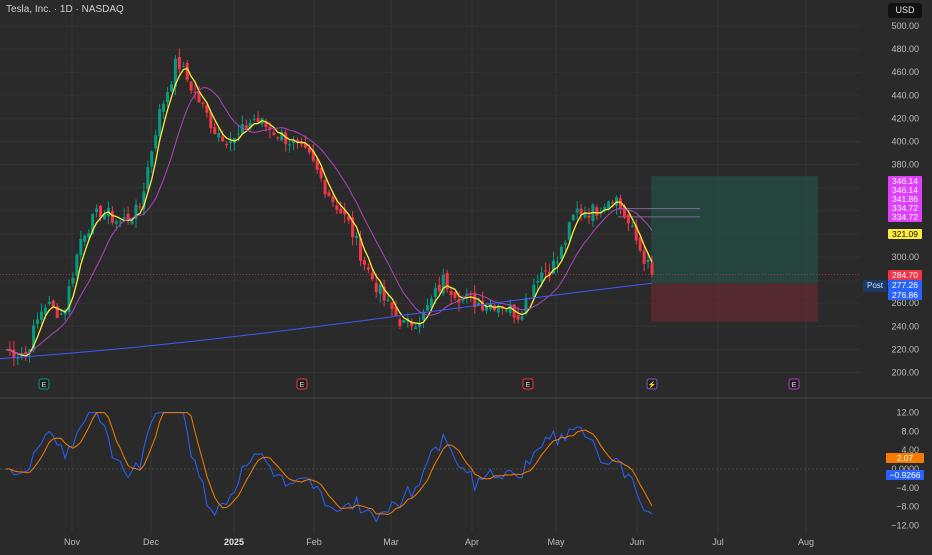 This screenshot has height=555, width=932. Describe the element at coordinates (905, 458) in the screenshot. I see `osc-tag-label: 2.07` at that location.